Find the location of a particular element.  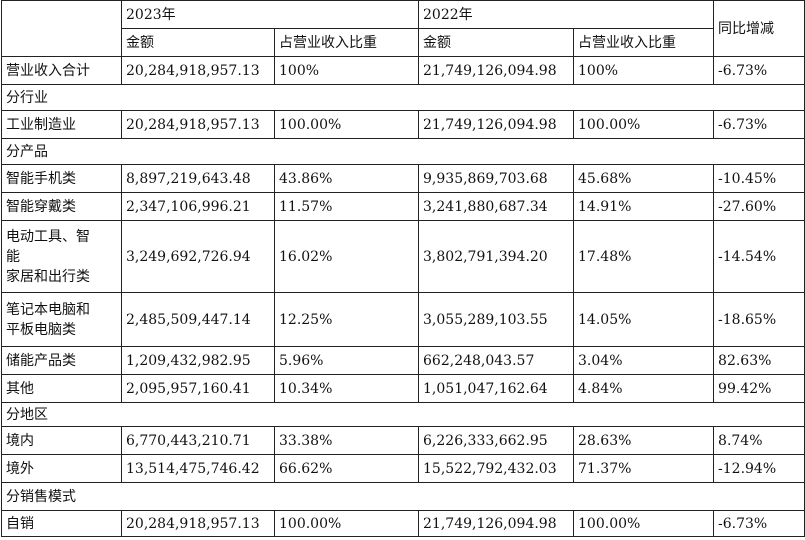

row-label: 工业制造业 is located at coordinates (61, 124).